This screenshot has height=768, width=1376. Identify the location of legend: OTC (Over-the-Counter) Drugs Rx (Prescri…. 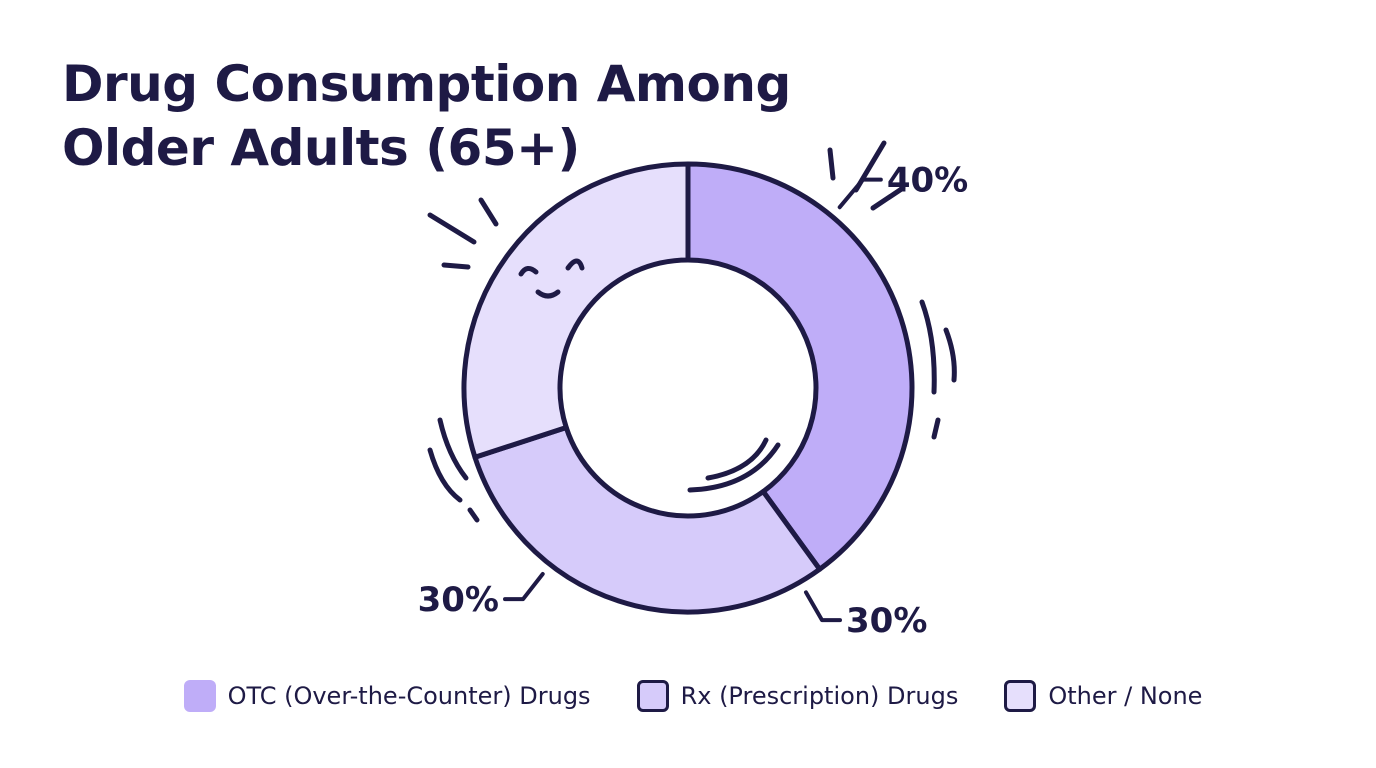
(688, 696).